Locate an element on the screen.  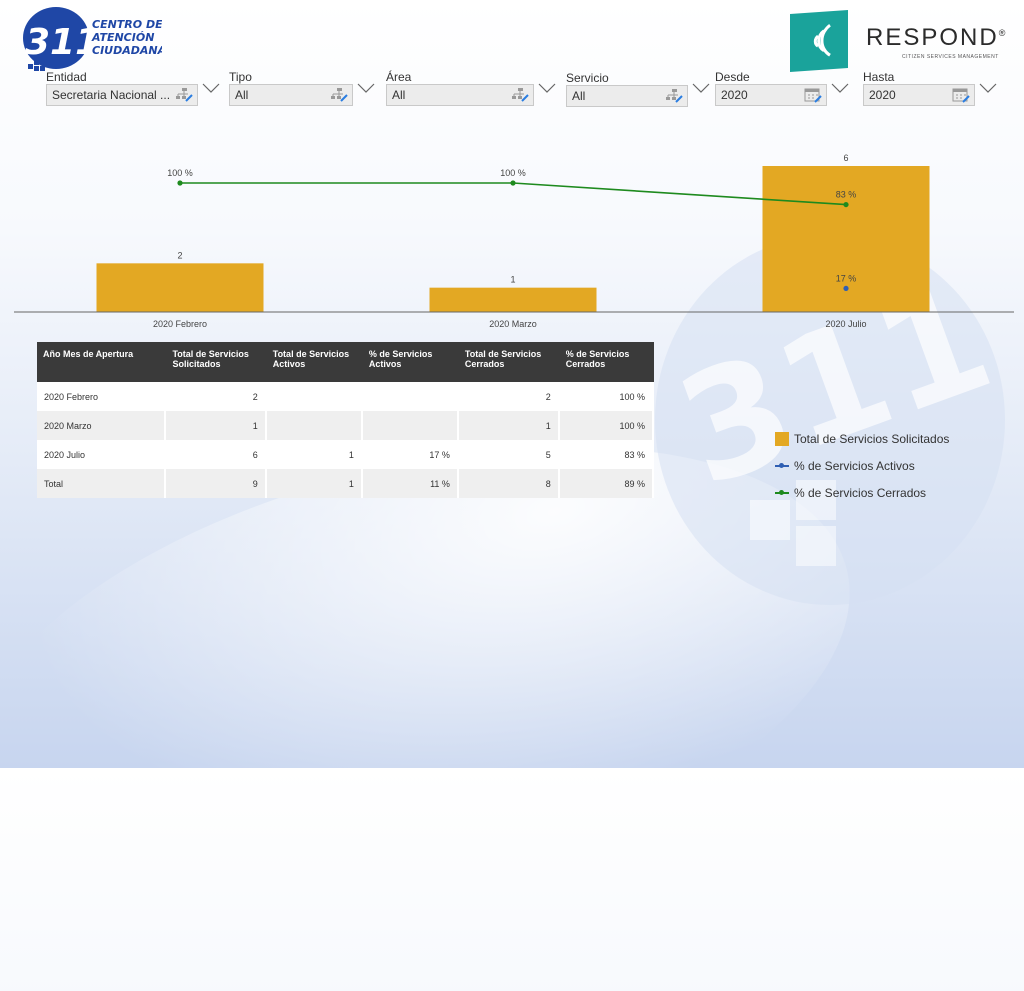
table-cell: 5 is located at coordinates (508, 454).